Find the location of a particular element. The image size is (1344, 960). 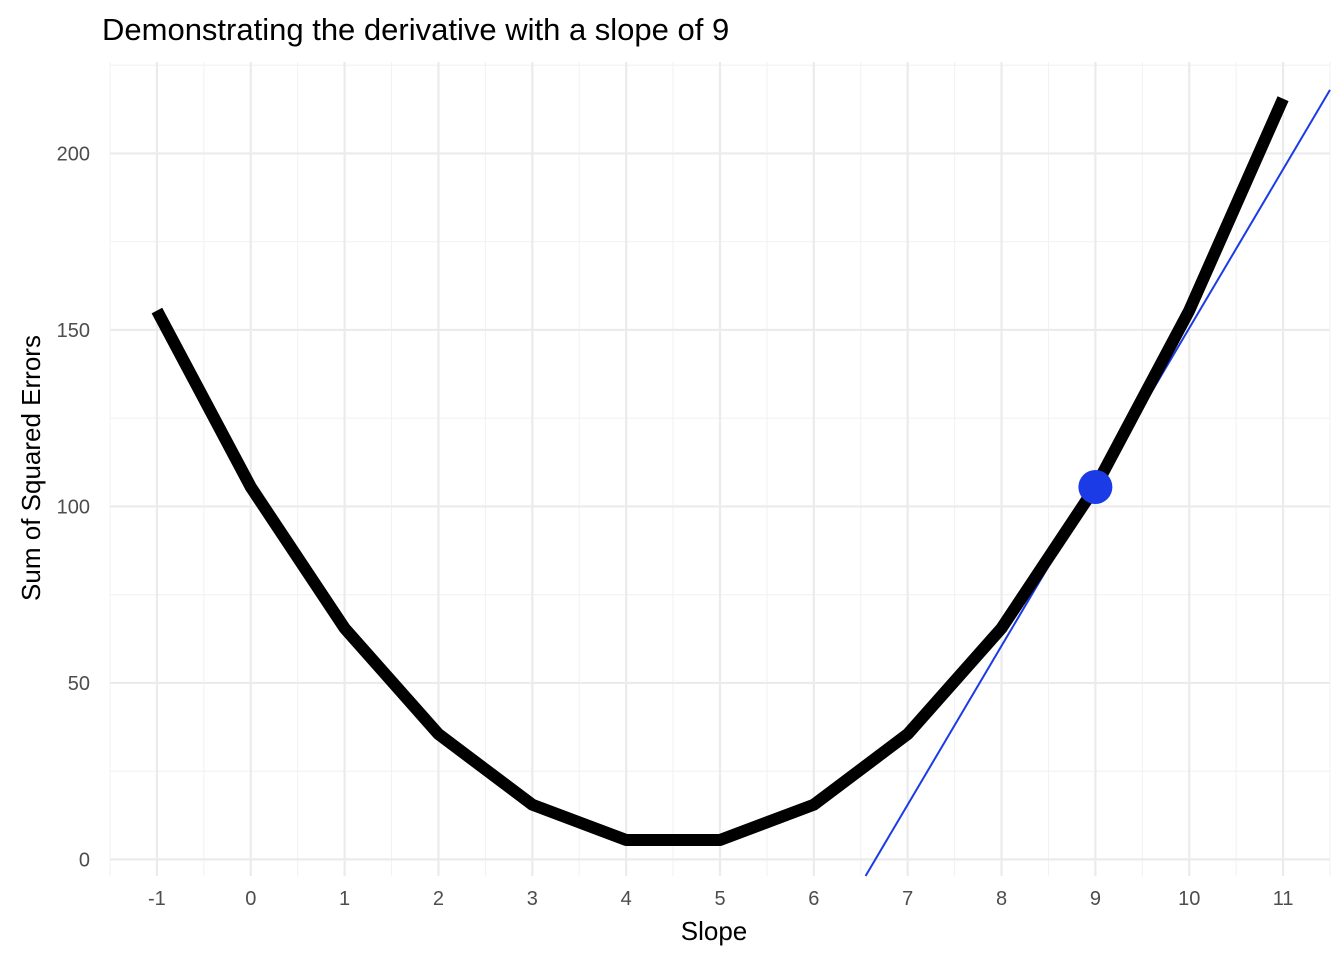

x-tick-label: 7 is located at coordinates (907, 899).